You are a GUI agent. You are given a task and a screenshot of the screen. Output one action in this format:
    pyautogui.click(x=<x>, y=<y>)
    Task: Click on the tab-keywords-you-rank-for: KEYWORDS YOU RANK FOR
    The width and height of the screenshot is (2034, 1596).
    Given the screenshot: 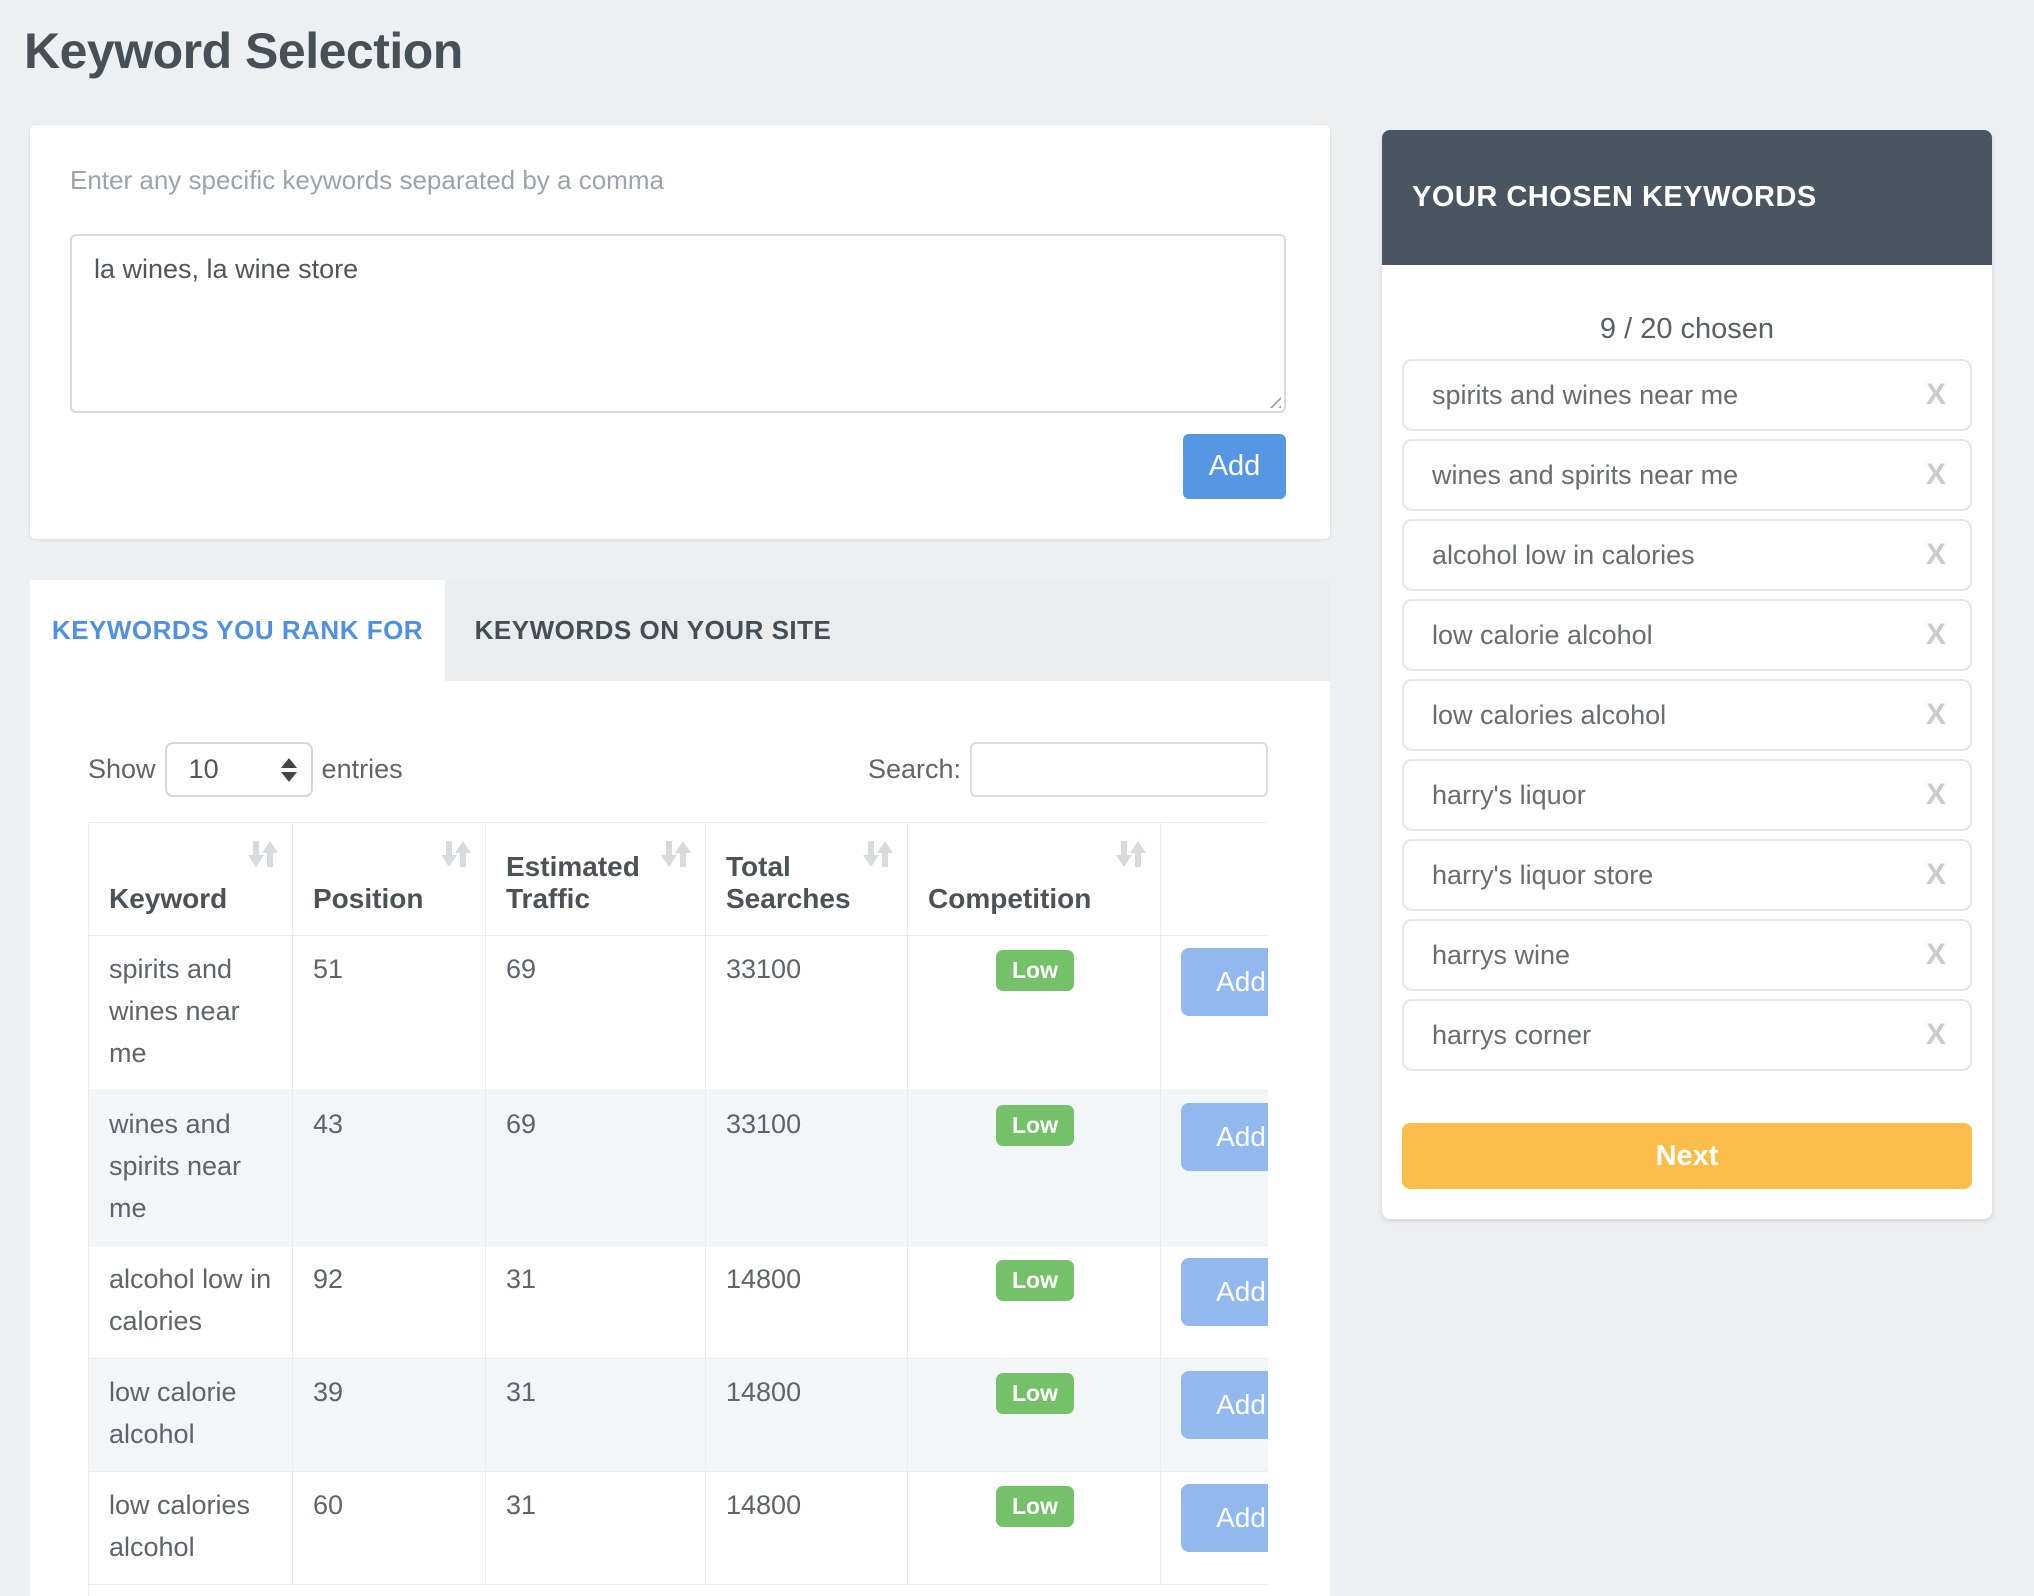 What is the action you would take?
    pyautogui.click(x=237, y=630)
    